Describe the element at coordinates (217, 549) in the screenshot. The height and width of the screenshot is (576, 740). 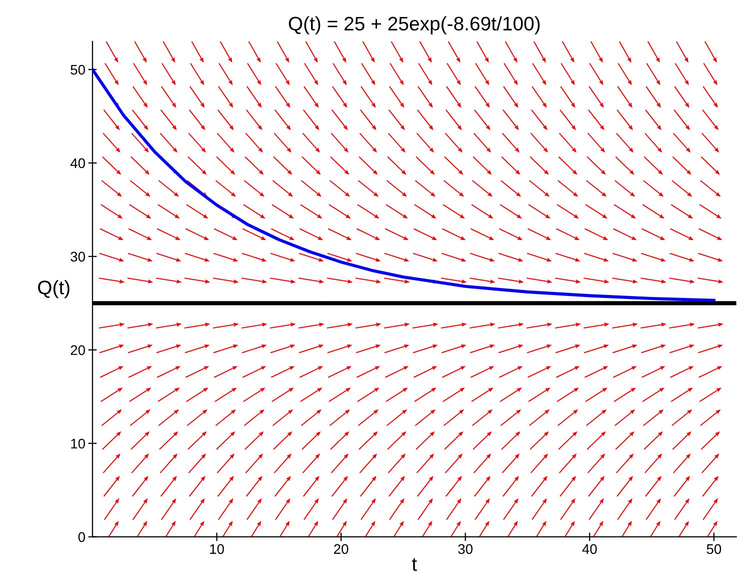
I see `x-tick-label: 10` at that location.